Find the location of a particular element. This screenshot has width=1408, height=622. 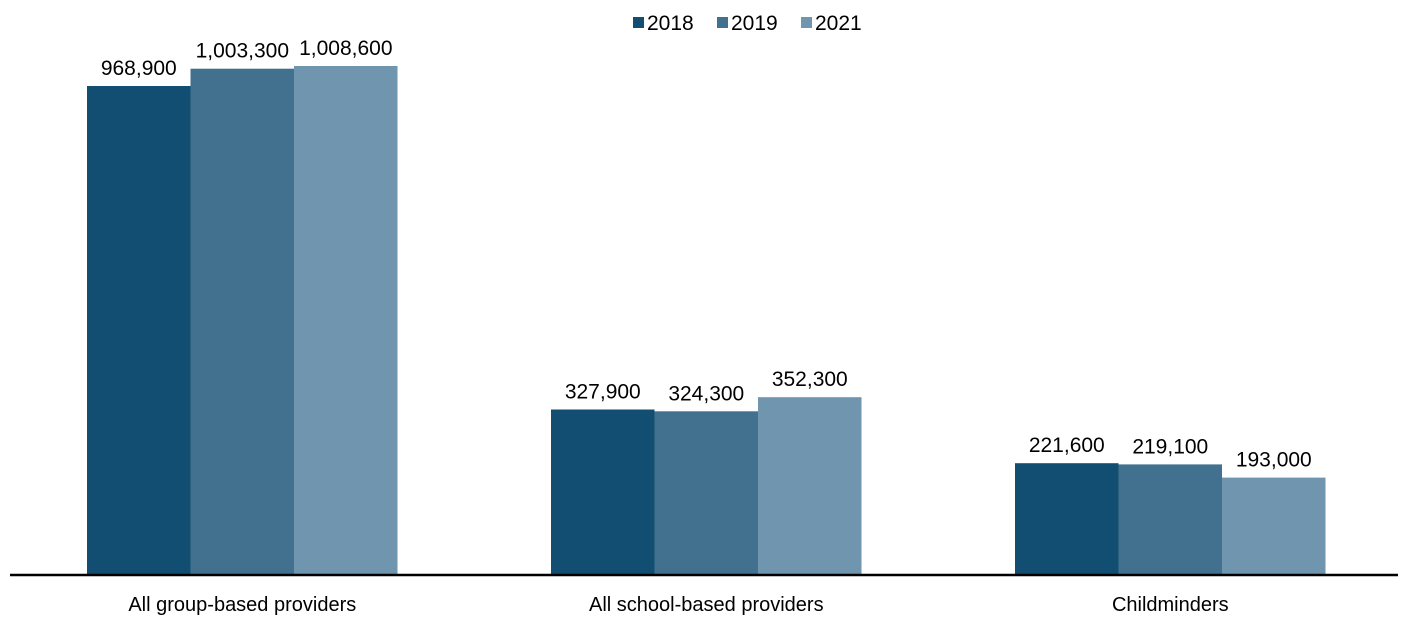

data-label-2018-2: 327,900 is located at coordinates (603, 392).